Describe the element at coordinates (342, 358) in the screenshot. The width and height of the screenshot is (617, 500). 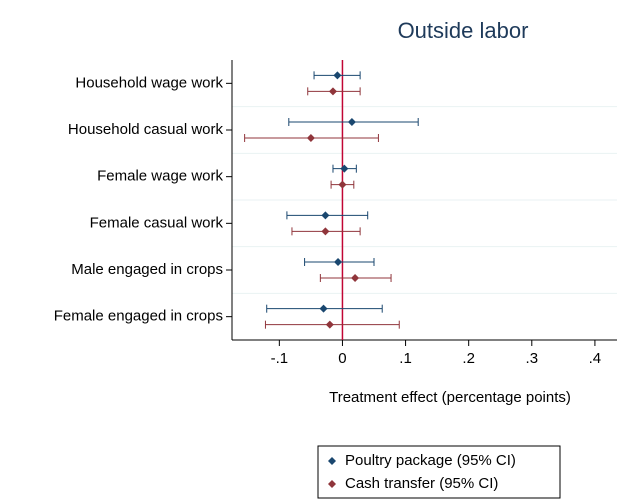
I see `x-tick-label: 0` at that location.